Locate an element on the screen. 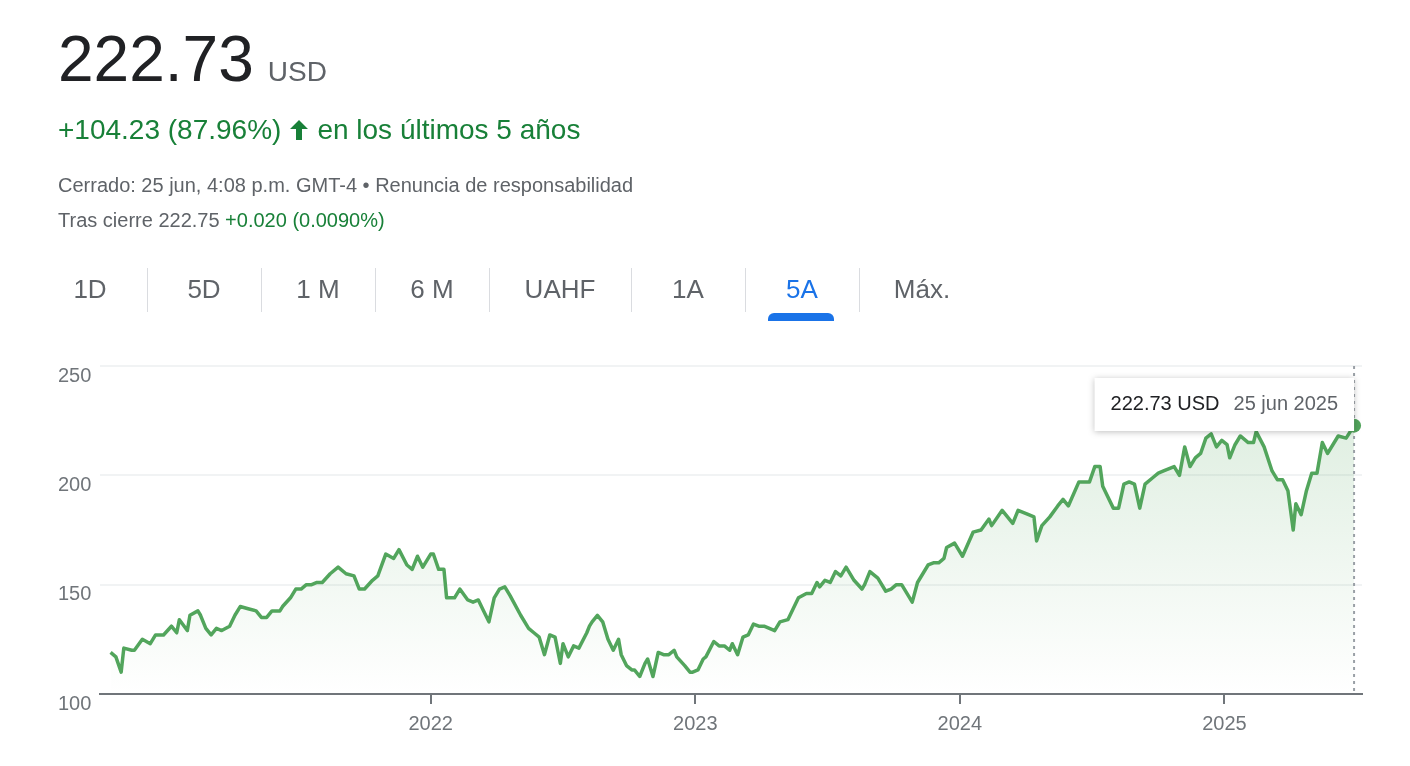 The image size is (1410, 766). text: 6 M is located at coordinates (432, 289).